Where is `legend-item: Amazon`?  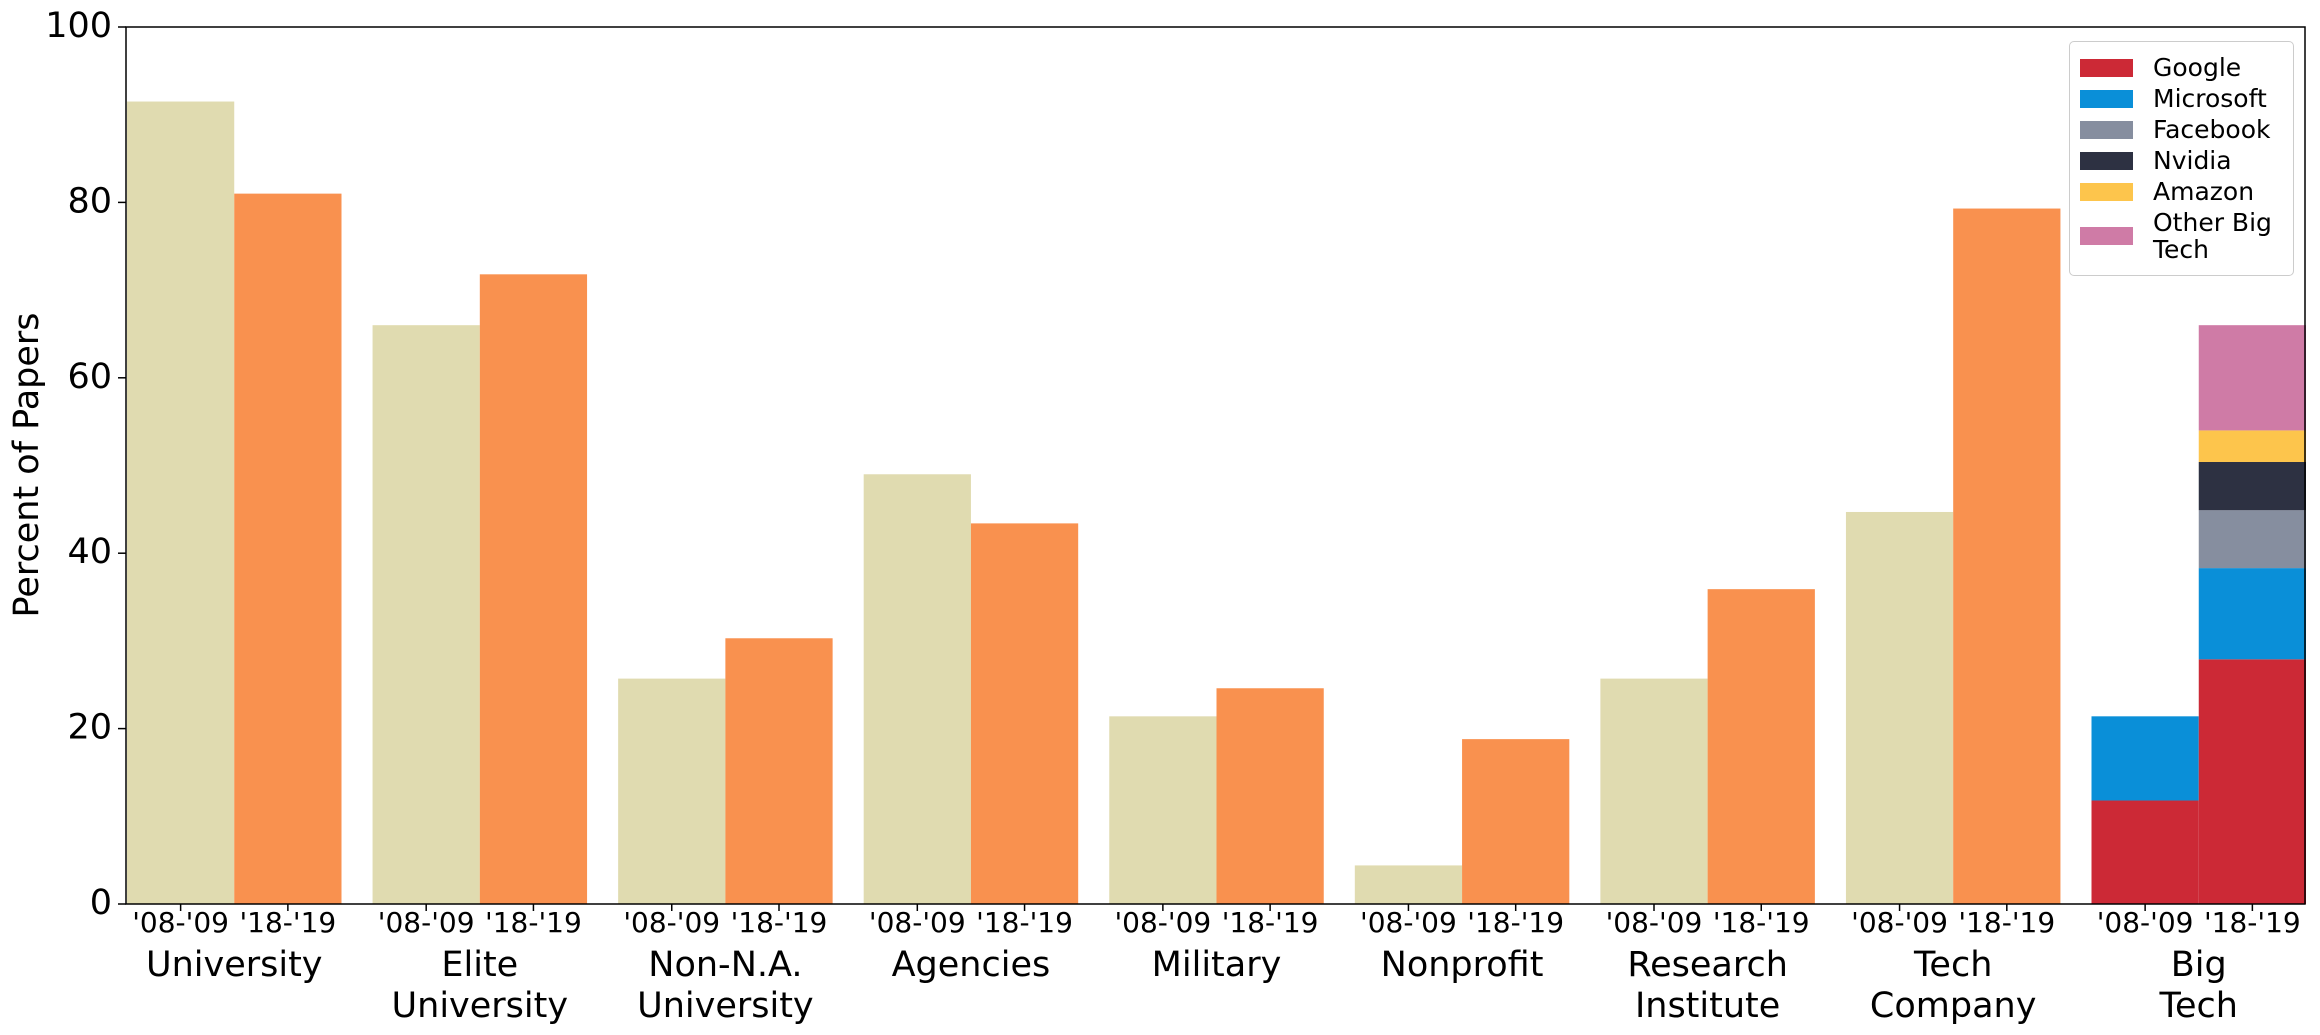 legend-item: Amazon is located at coordinates (2181, 191).